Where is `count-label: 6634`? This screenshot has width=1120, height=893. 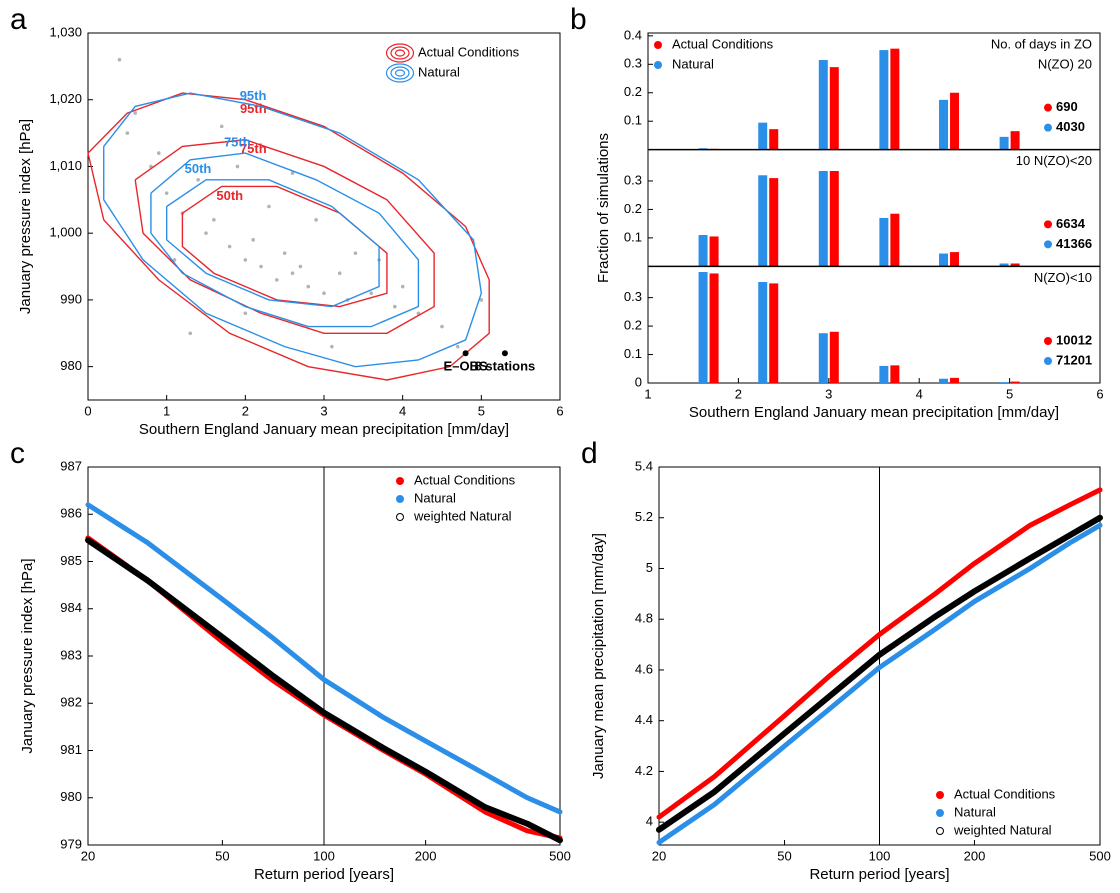 count-label: 6634 is located at coordinates (1071, 223).